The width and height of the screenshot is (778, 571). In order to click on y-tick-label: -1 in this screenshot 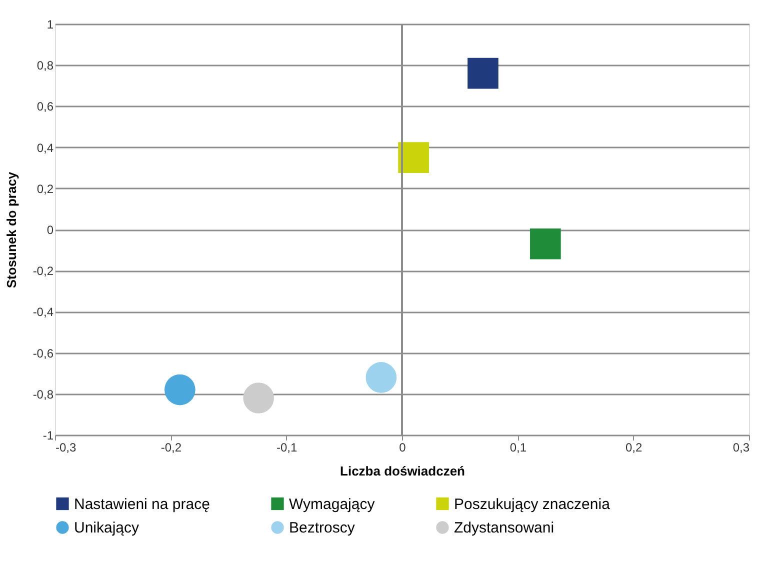, I will do `click(48, 435)`.